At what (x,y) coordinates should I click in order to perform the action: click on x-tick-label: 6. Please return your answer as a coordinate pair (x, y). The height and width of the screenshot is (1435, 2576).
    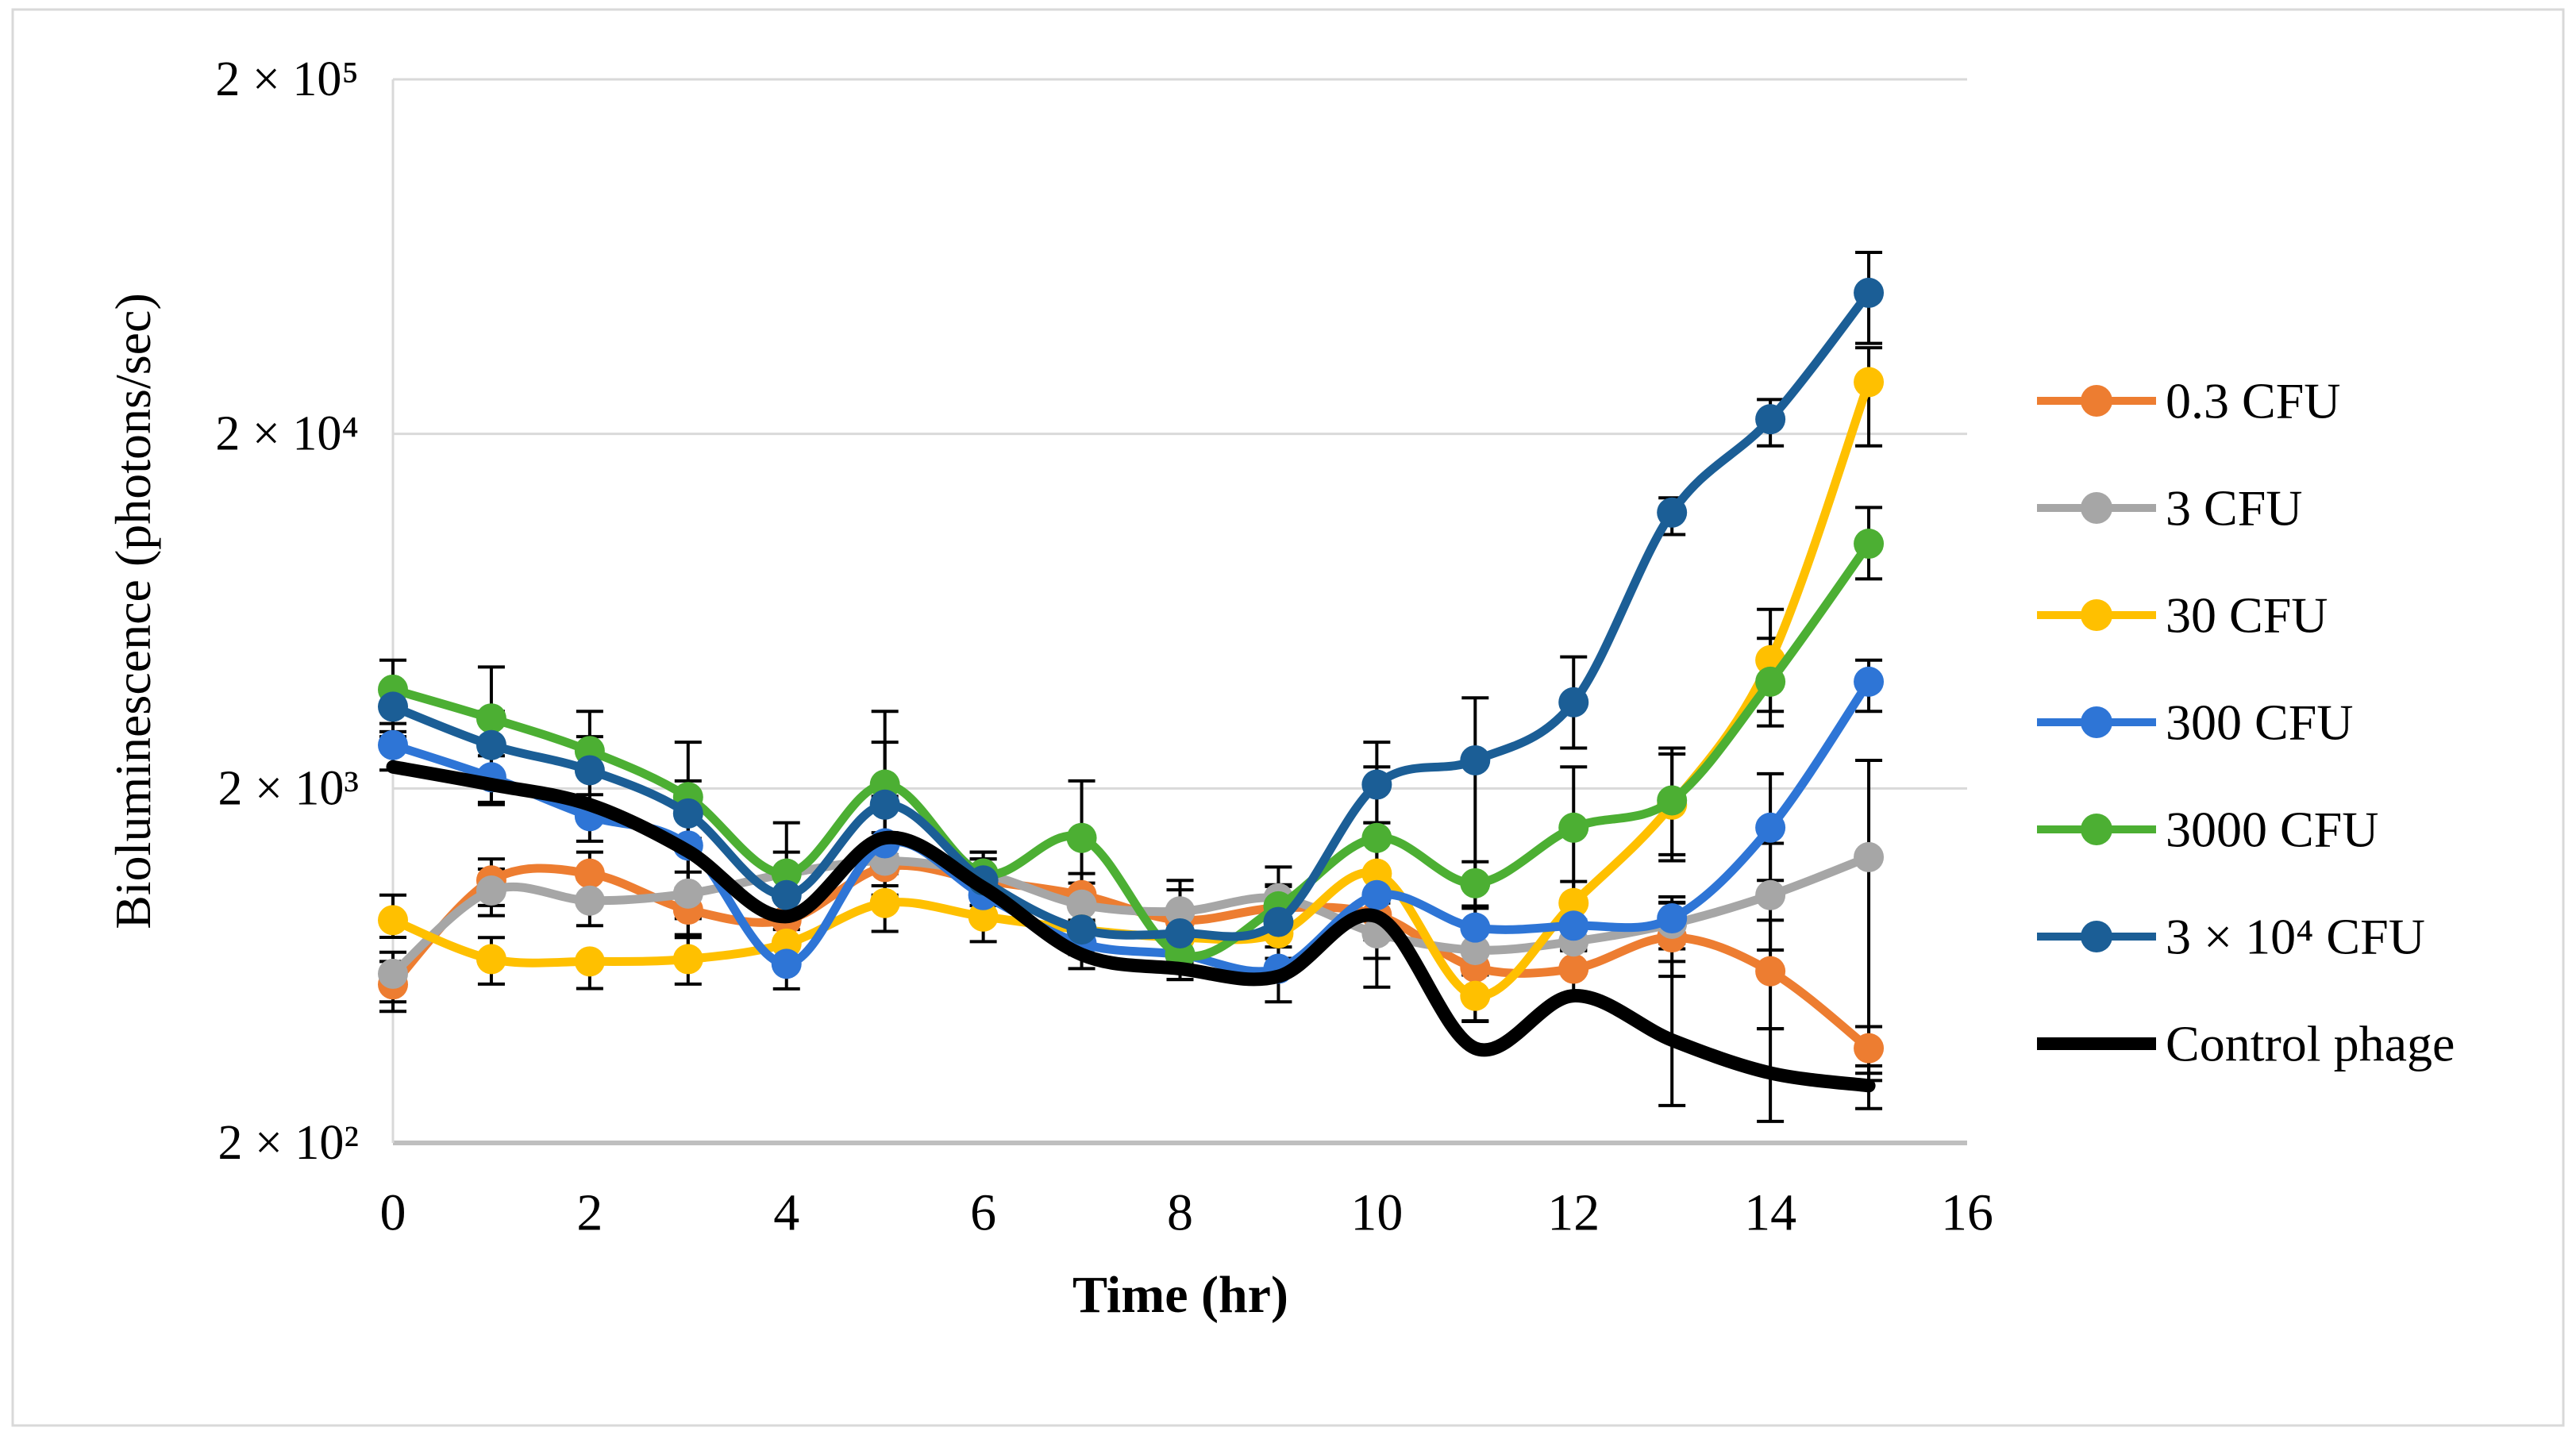
    Looking at the image, I should click on (983, 1213).